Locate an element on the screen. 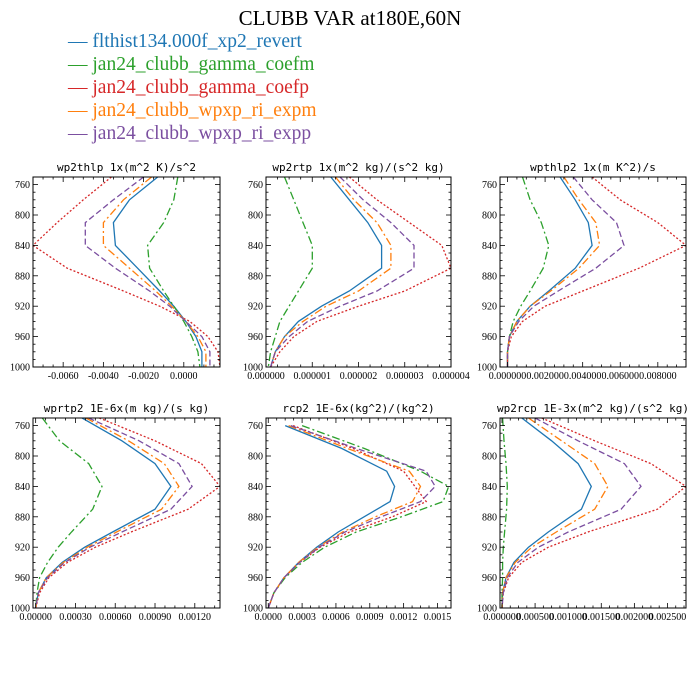  x-tick-label: 0.000003 is located at coordinates (405, 376).